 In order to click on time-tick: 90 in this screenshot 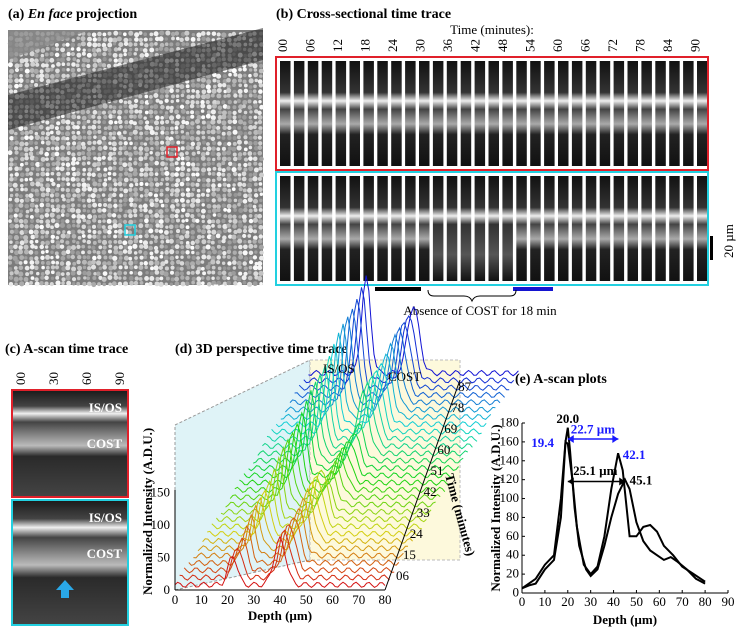, I will do `click(119, 378)`.